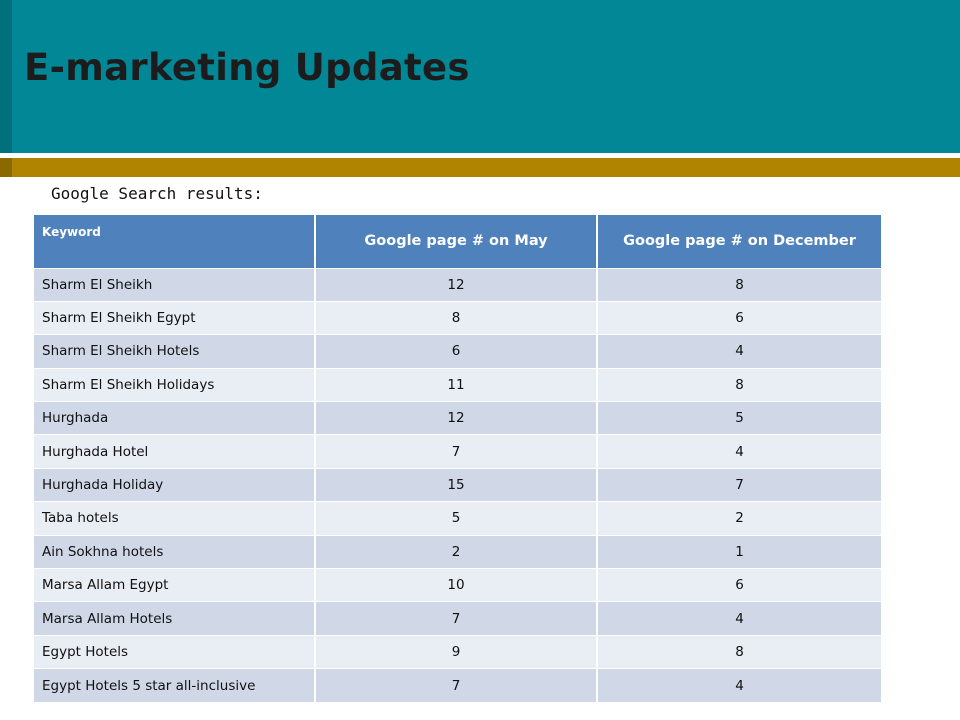  I want to click on may-page-cell: 5, so click(456, 518).